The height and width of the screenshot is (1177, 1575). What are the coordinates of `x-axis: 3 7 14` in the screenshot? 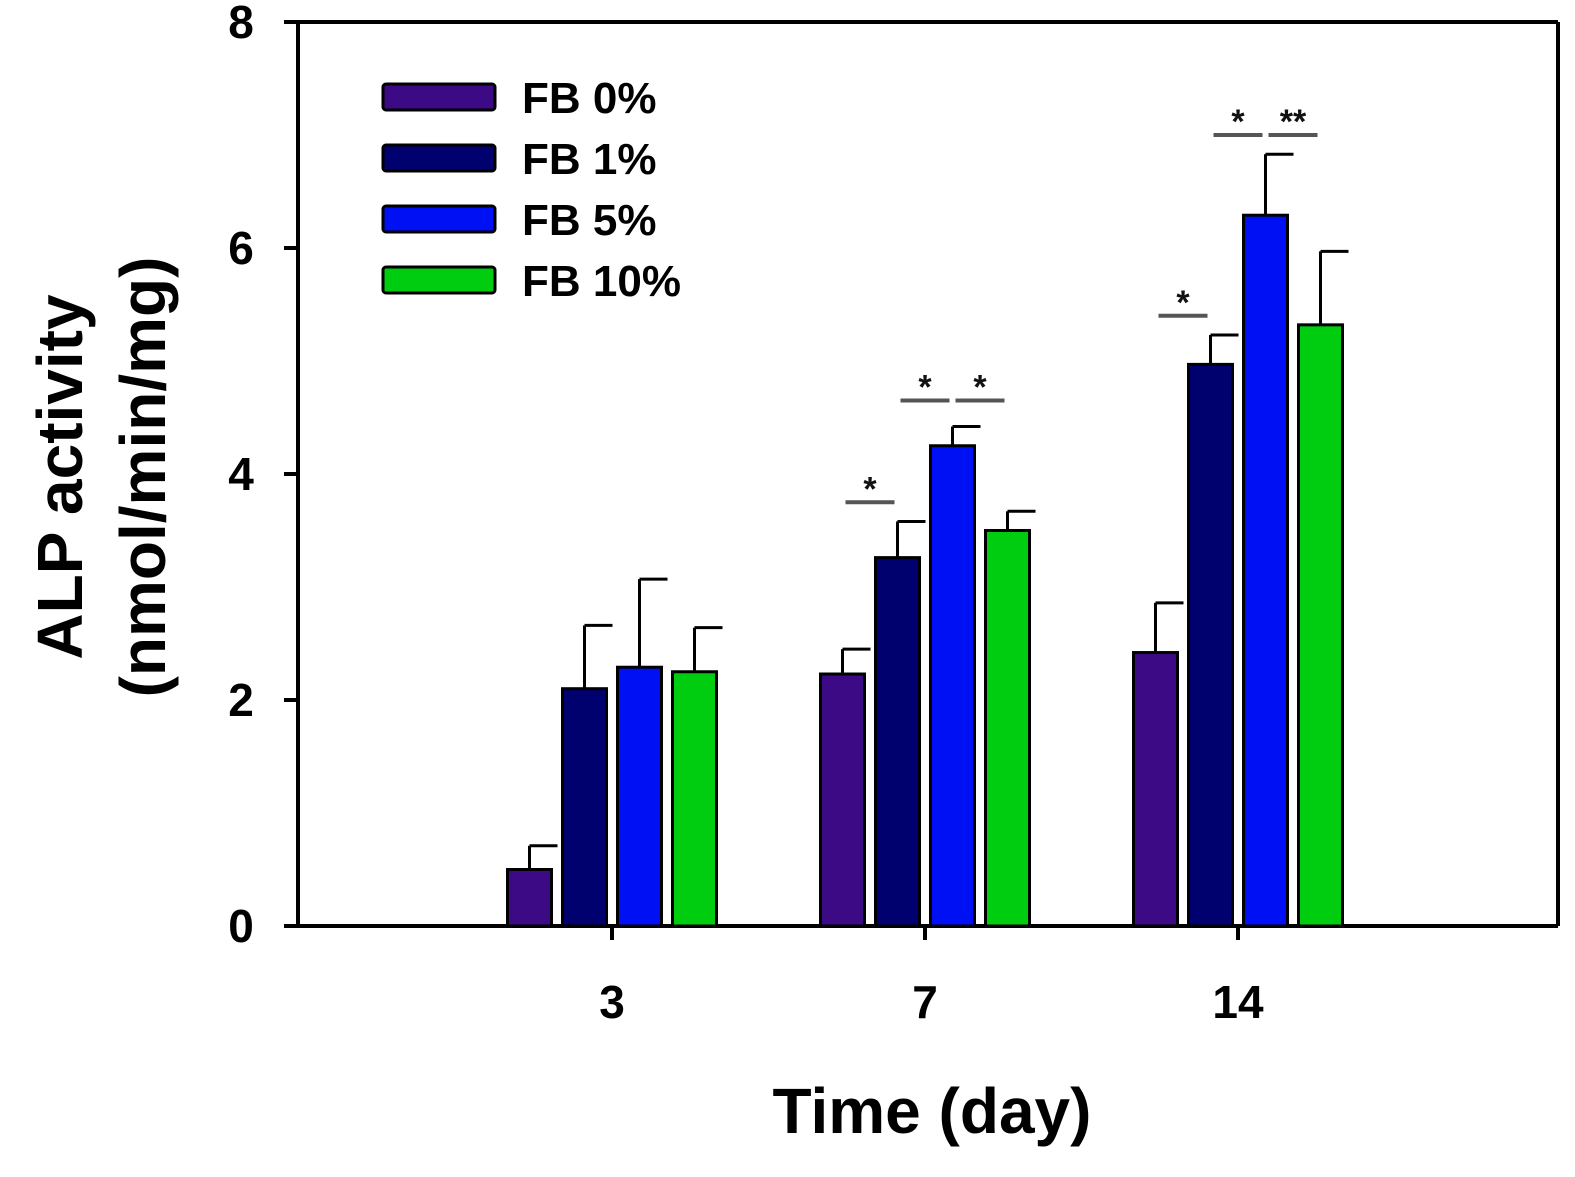 It's located at (921, 976).